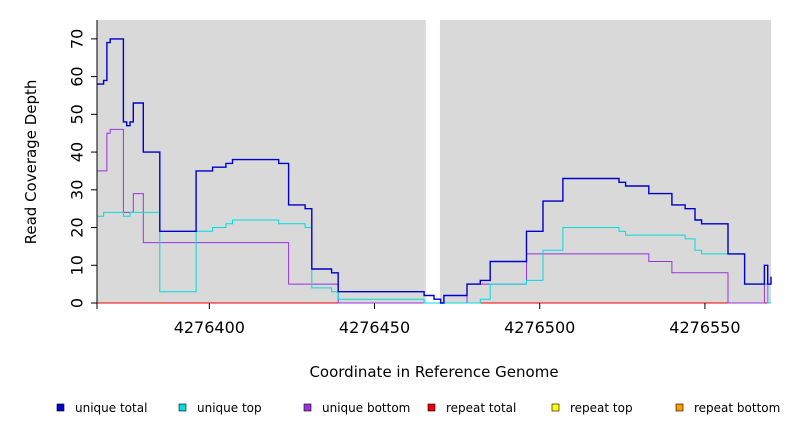  What do you see at coordinates (366, 408) in the screenshot?
I see `legend-label: unique bottom` at bounding box center [366, 408].